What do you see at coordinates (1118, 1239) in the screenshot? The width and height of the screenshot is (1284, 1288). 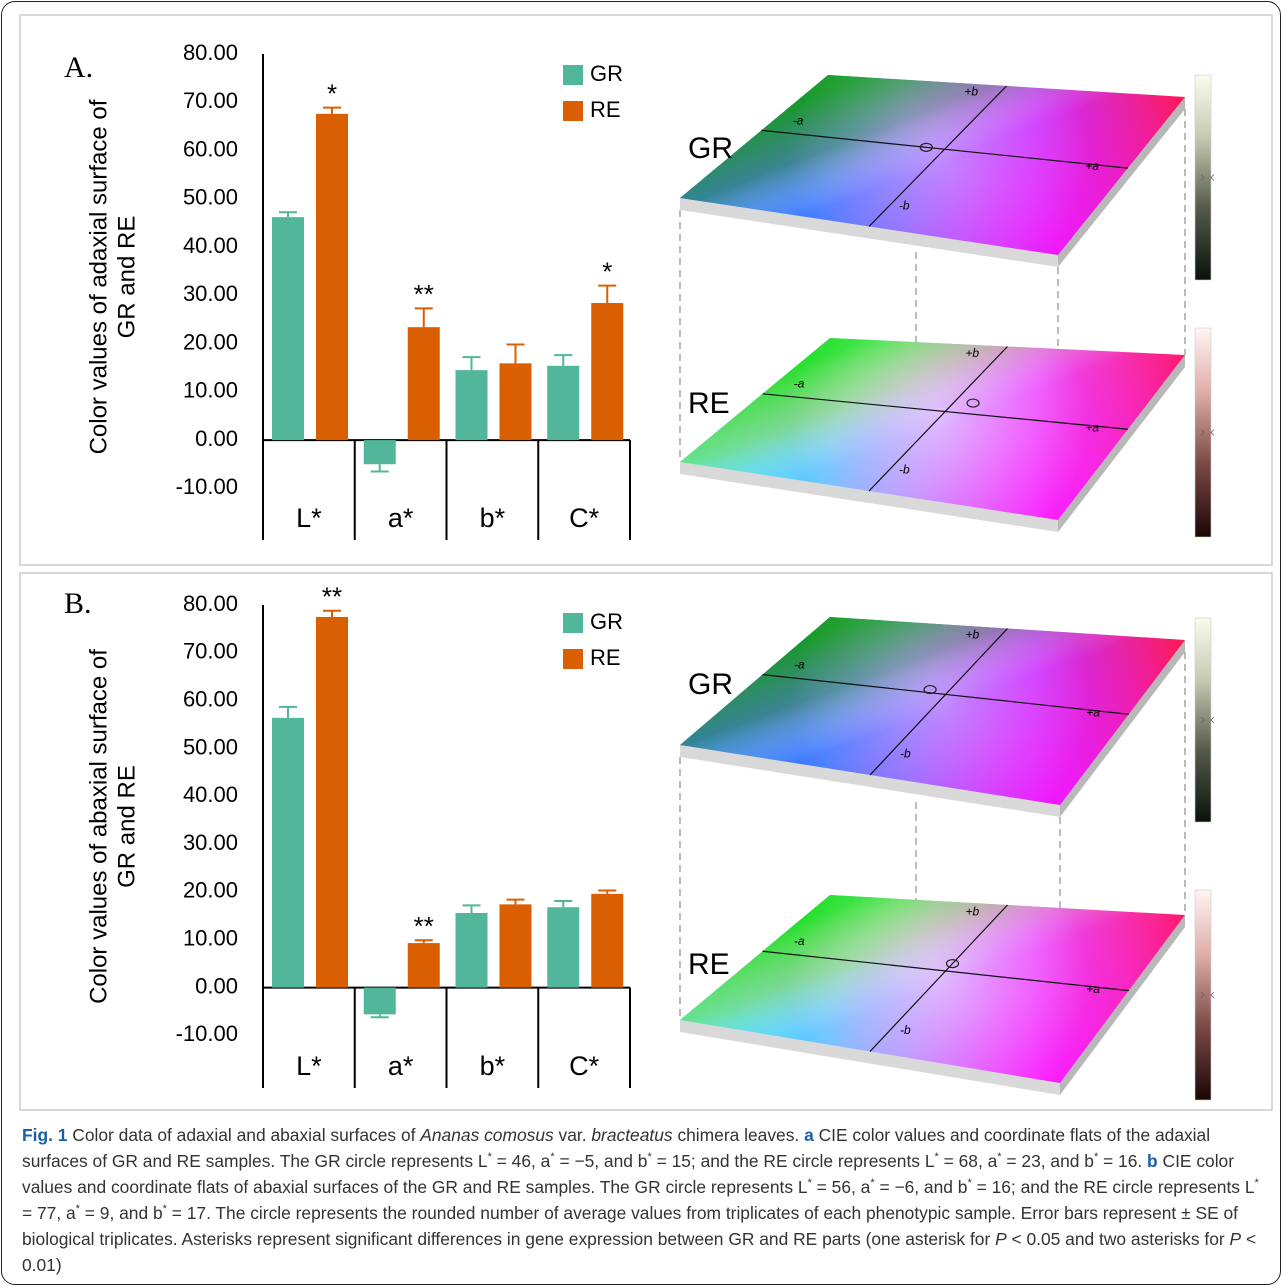 I see `caption-text: < 0.05 and two asterisks for` at bounding box center [1118, 1239].